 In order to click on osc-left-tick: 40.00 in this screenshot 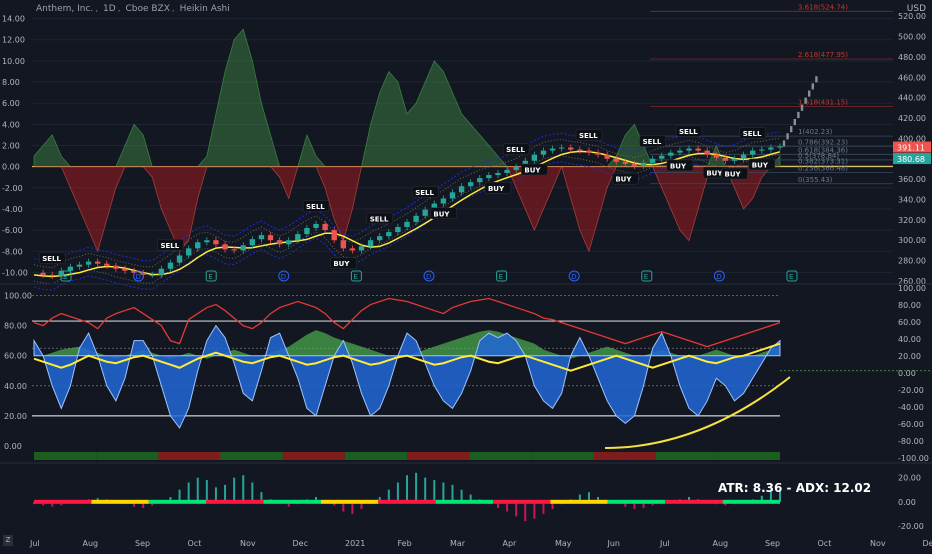, I will do `click(15, 386)`.